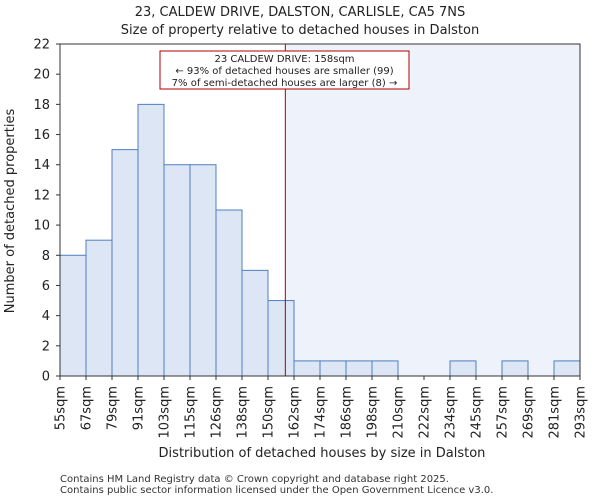 The width and height of the screenshot is (600, 500). Describe the element at coordinates (46, 346) in the screenshot. I see `y-tick-label-2: 2` at that location.